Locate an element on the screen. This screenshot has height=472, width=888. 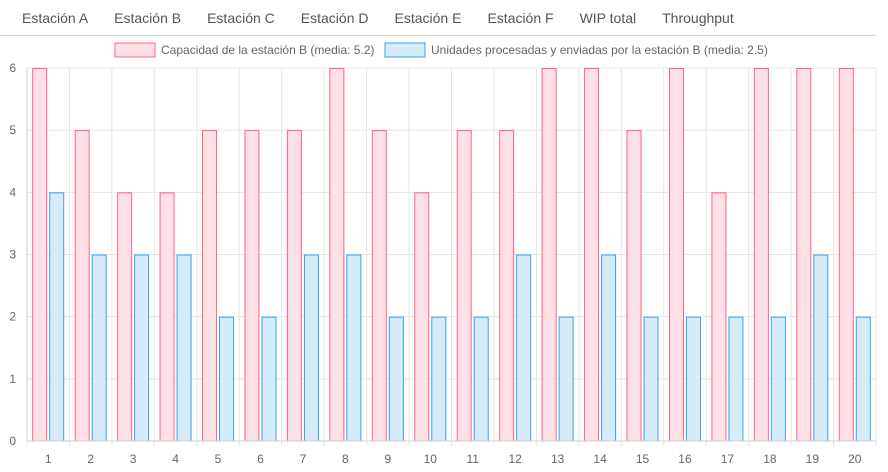
legend-swatch-capacity is located at coordinates (135, 50).